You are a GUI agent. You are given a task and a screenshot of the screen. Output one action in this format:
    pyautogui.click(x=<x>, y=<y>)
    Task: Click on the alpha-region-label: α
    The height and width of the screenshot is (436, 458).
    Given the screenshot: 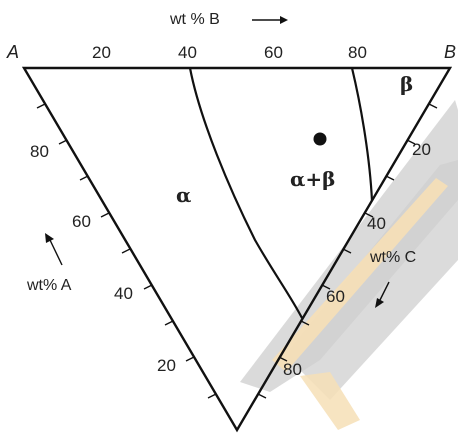 What is the action you would take?
    pyautogui.click(x=183, y=195)
    